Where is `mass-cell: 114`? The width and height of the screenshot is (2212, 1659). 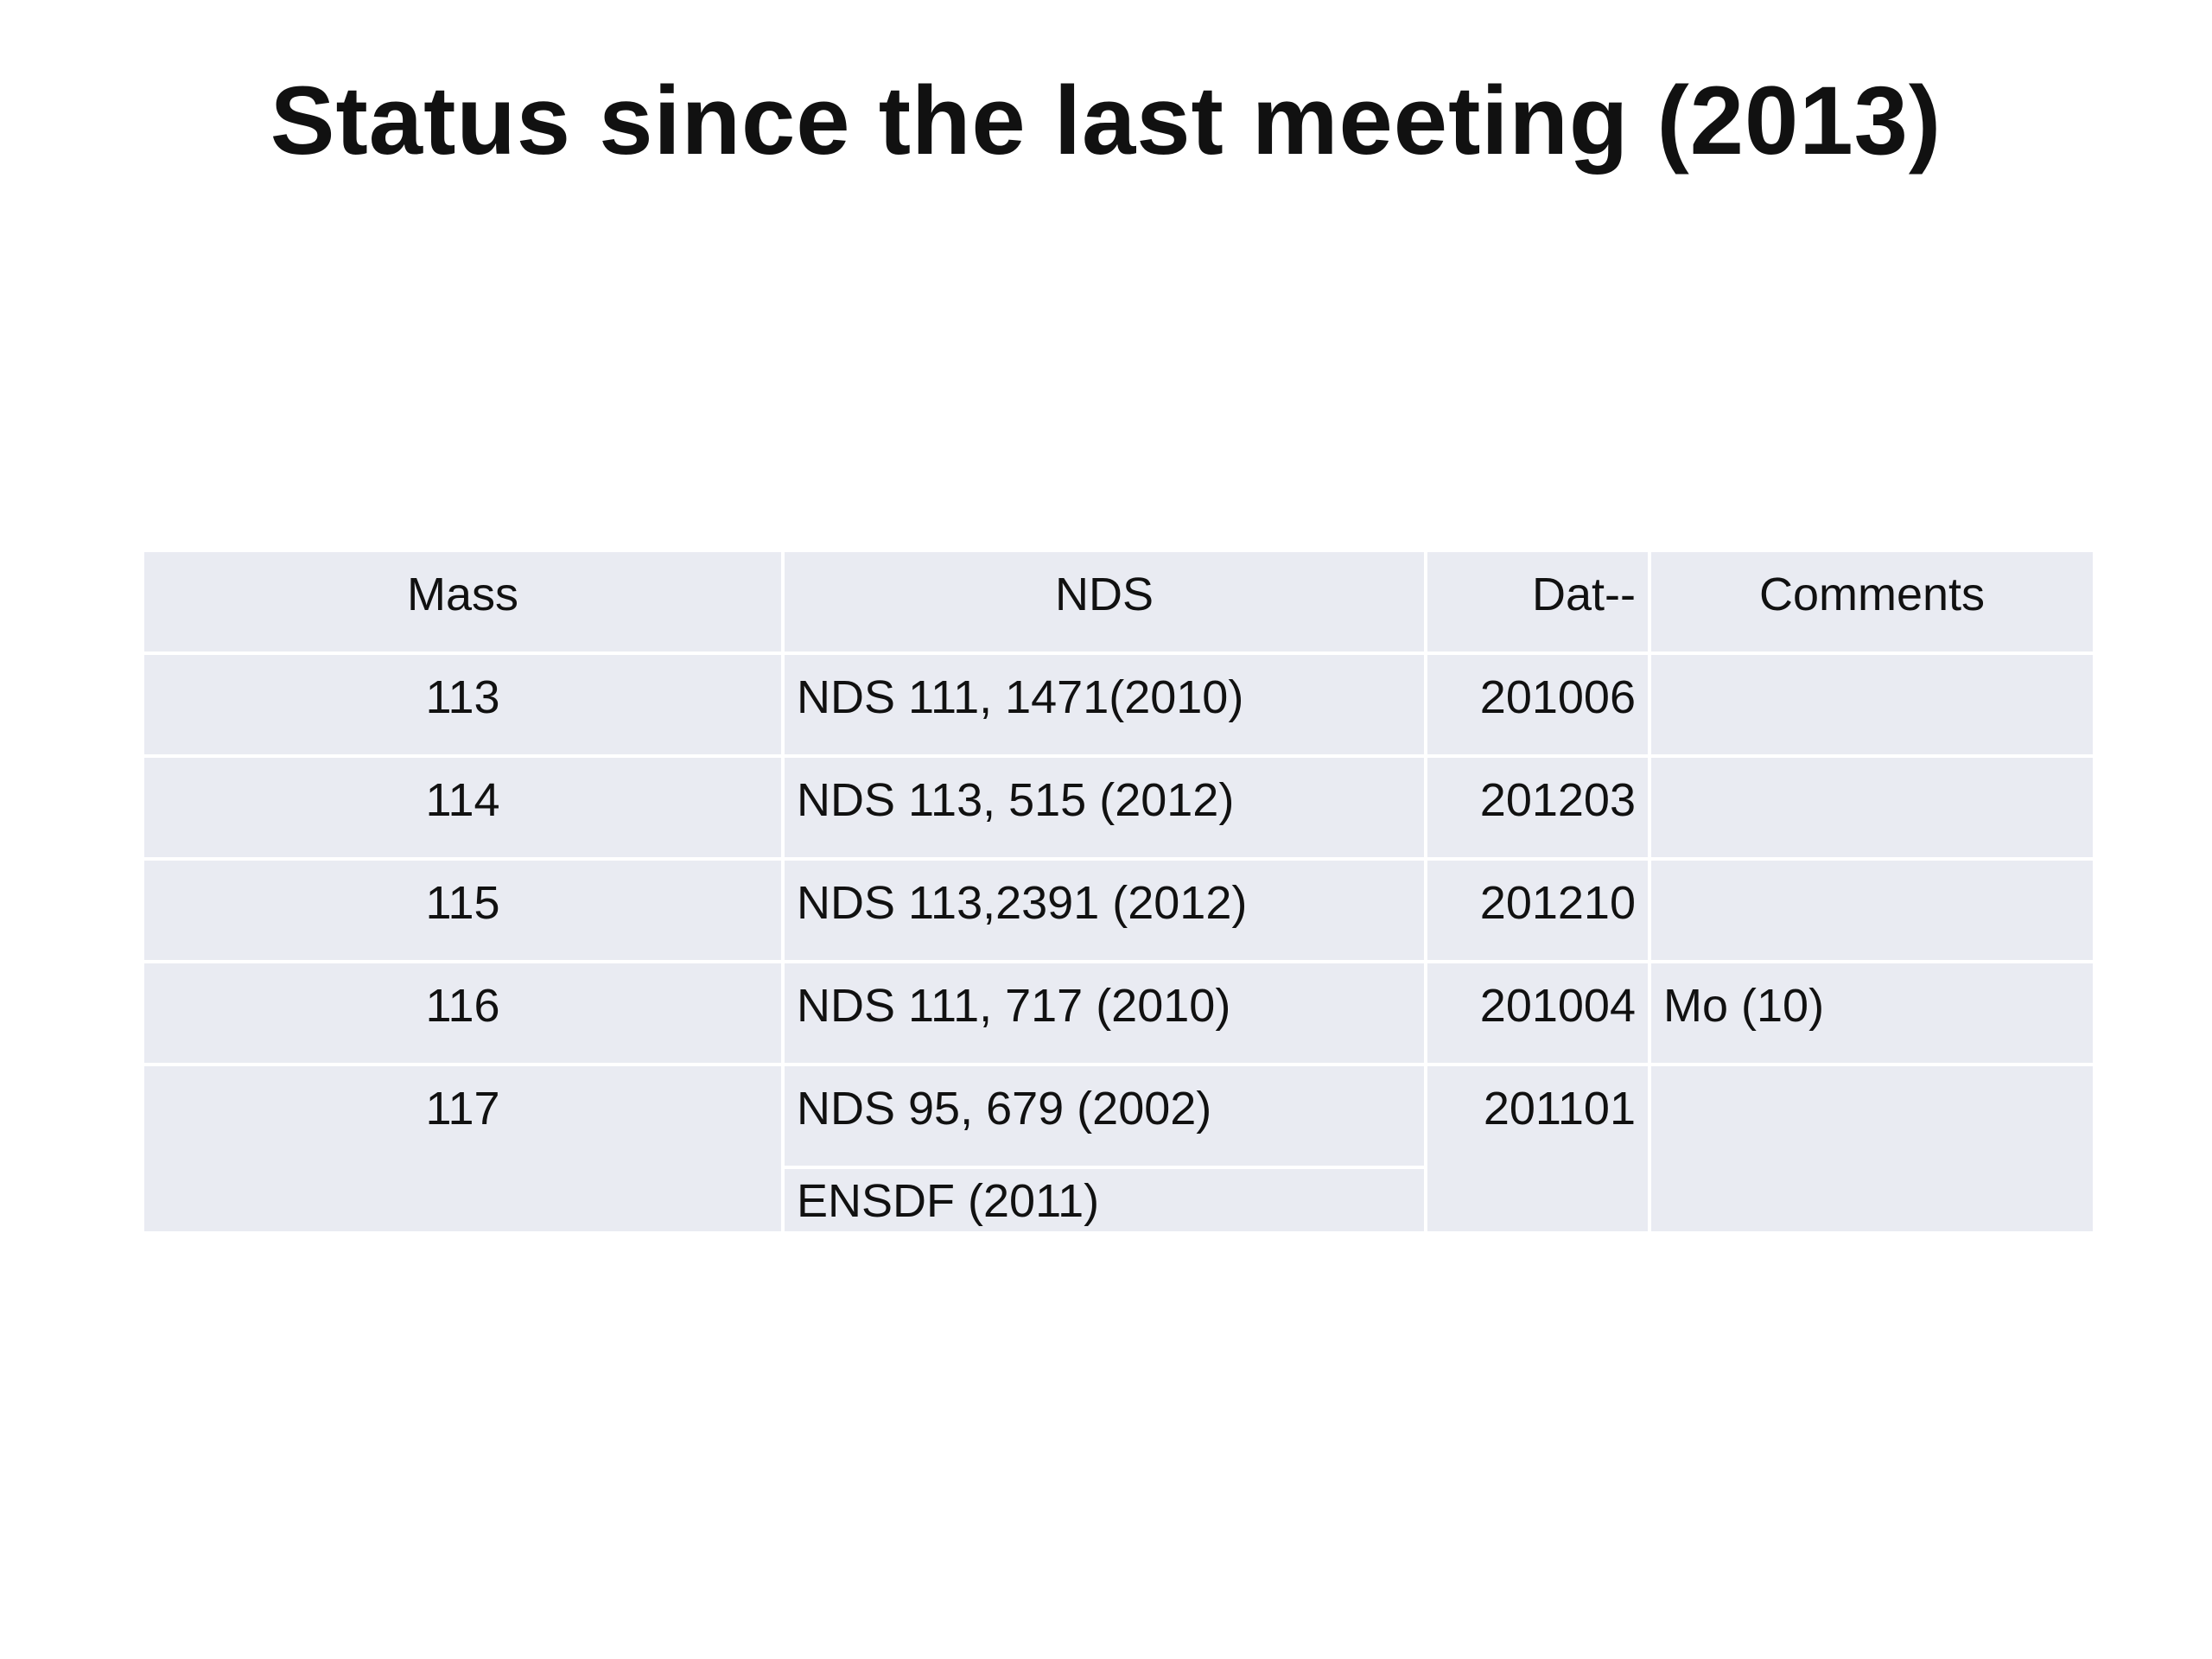 mass-cell: 114 is located at coordinates (463, 807).